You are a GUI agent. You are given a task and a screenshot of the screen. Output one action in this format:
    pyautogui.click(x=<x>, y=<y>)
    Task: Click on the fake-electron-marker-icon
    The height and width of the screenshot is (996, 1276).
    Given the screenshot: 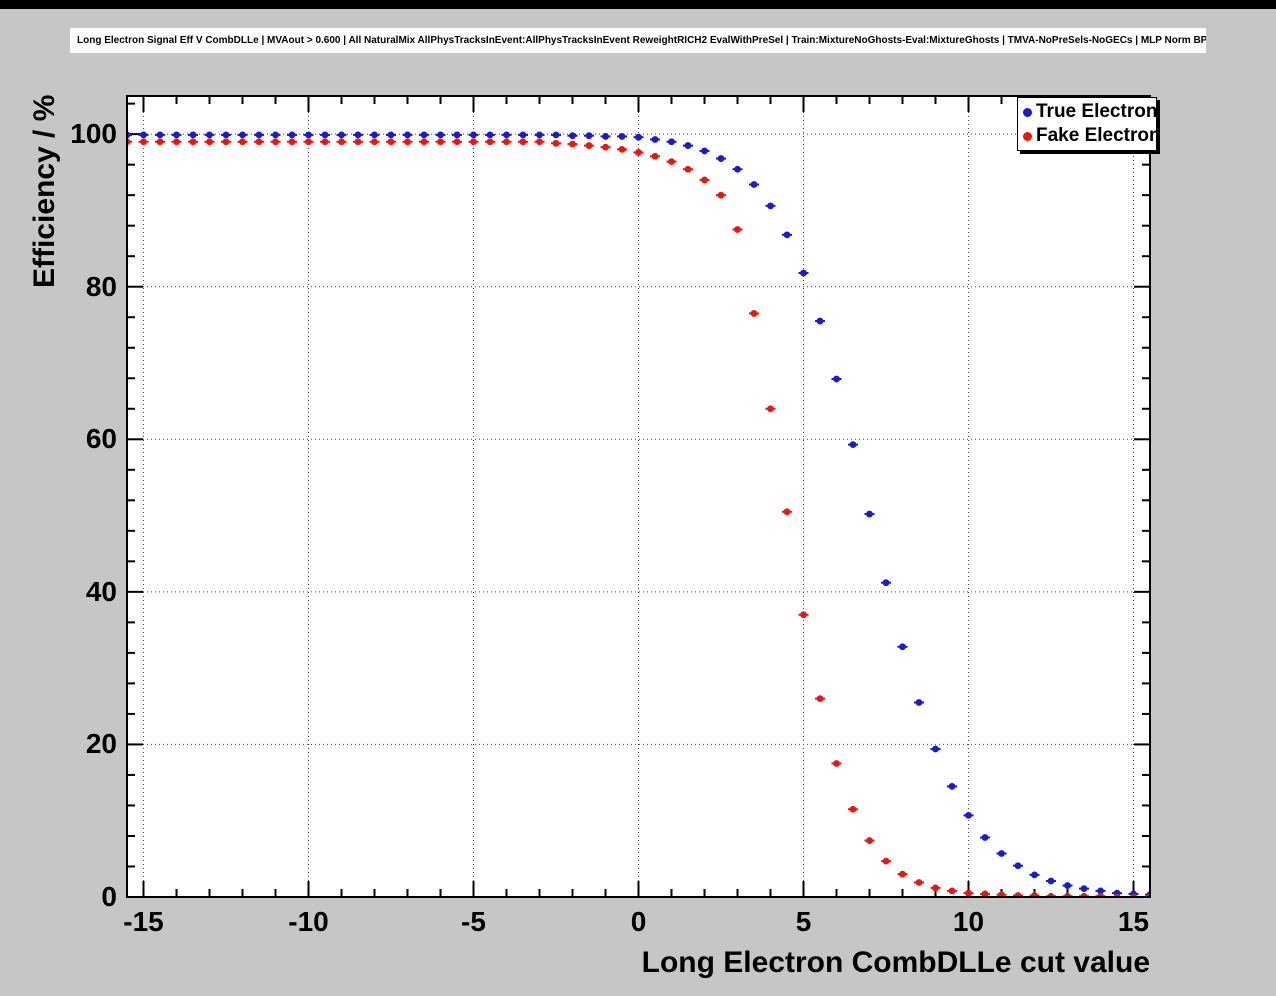 What is the action you would take?
    pyautogui.click(x=1027, y=136)
    